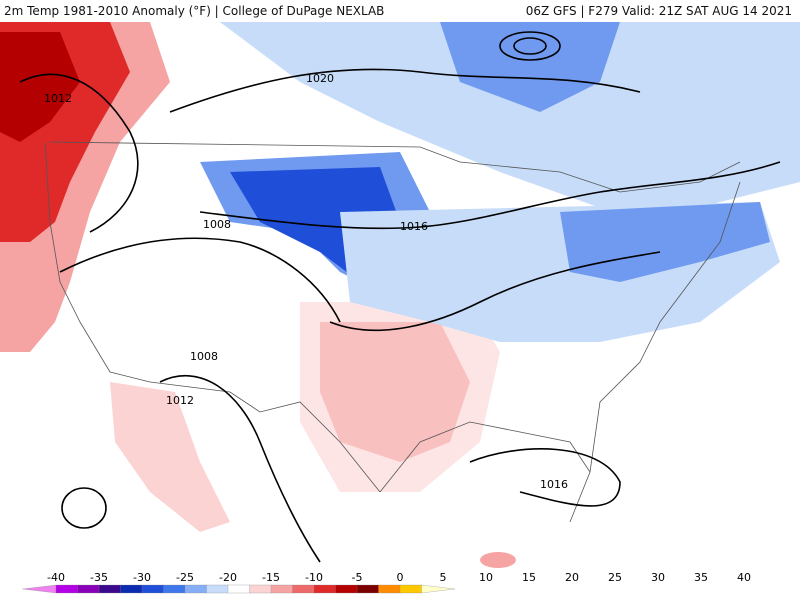 This screenshot has height=600, width=800. What do you see at coordinates (400, 397) in the screenshot?
I see `warm-anomaly-gulf` at bounding box center [400, 397].